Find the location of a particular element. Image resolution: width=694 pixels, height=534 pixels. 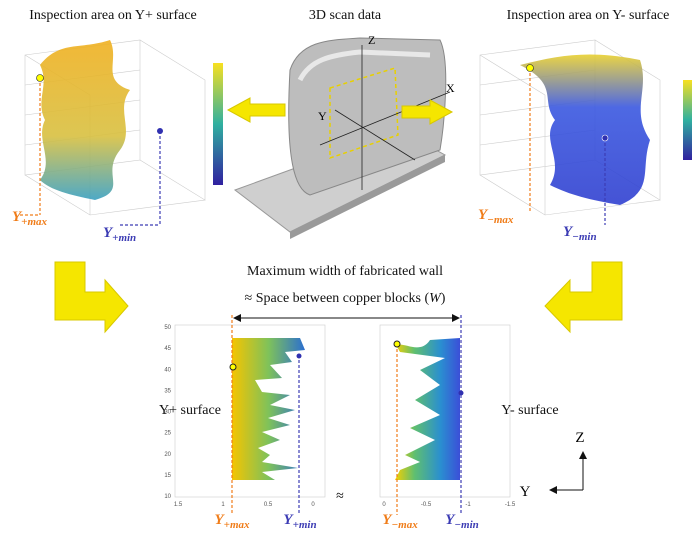

y-tick-label: 35 is located at coordinates (167, 391).